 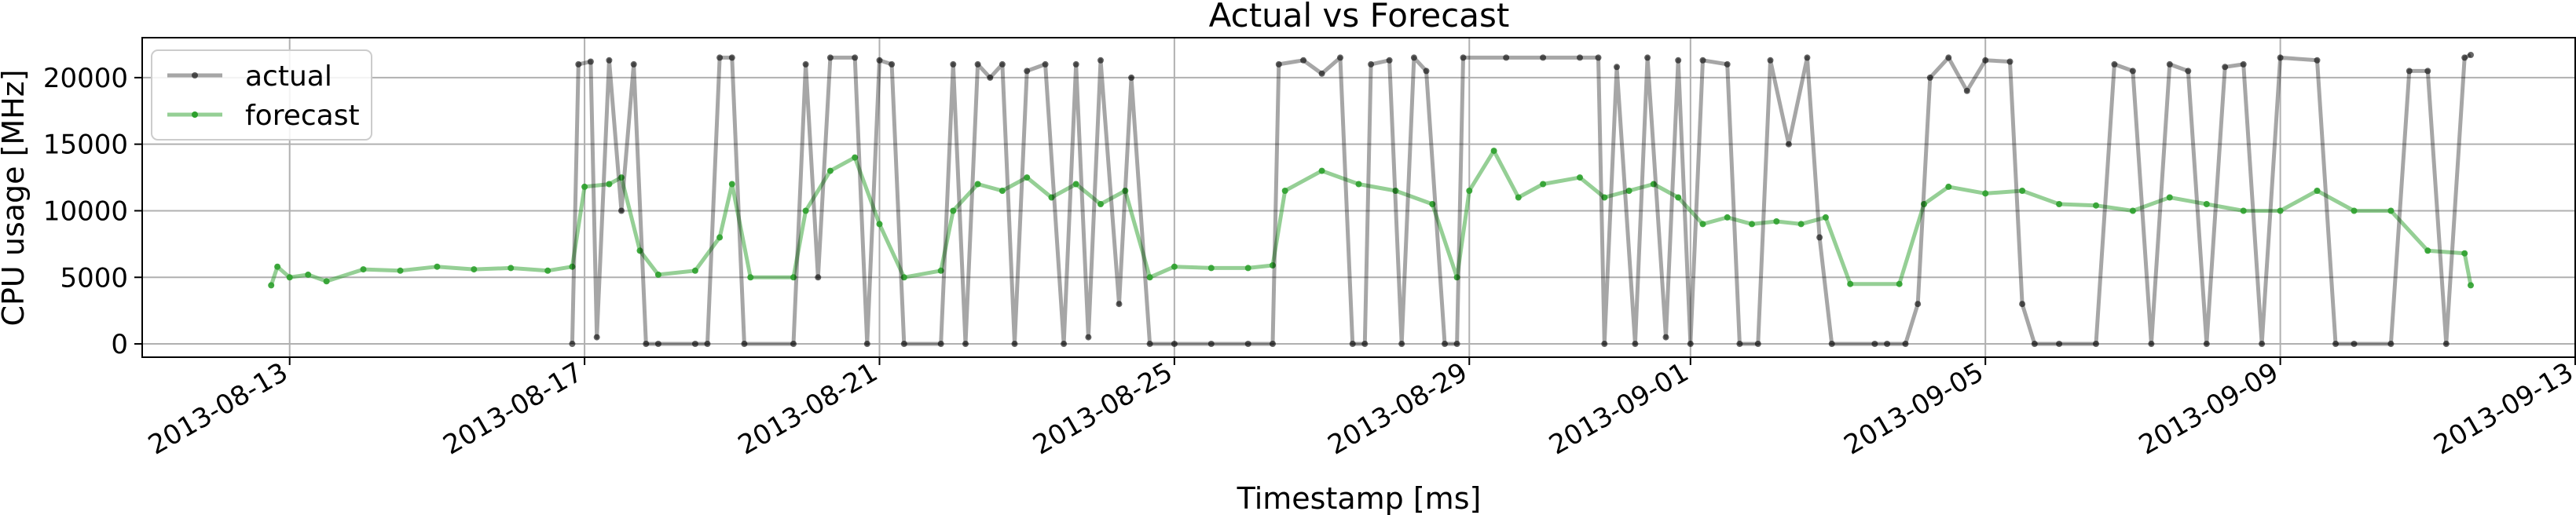 I want to click on legend: actual forecast, so click(x=261, y=95).